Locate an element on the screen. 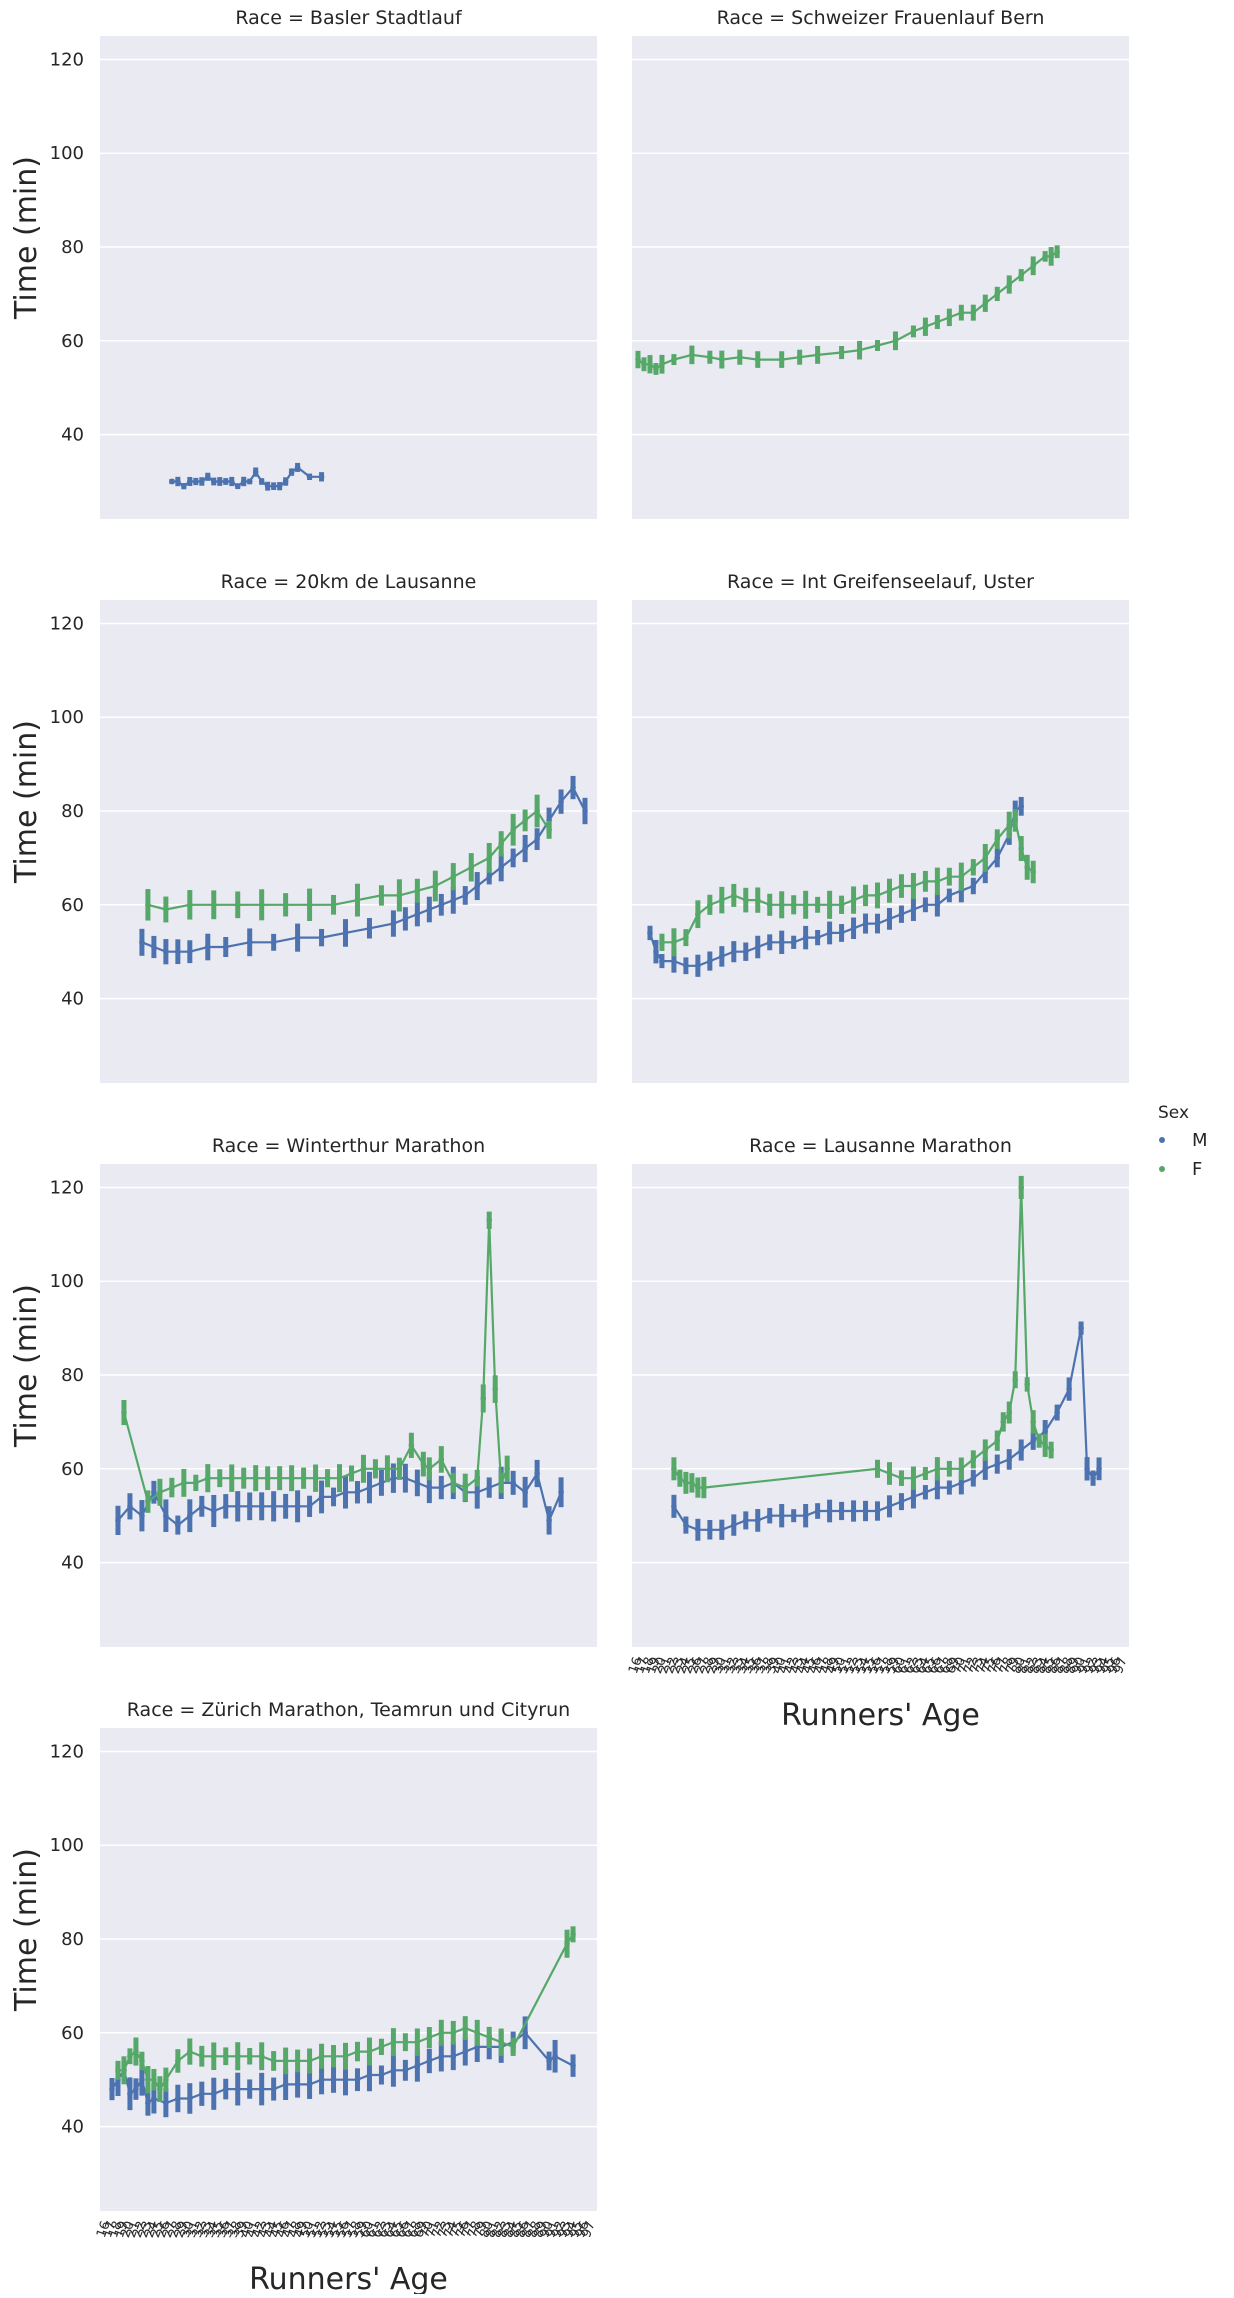  x-tick-label: 30 is located at coordinates (188, 2229).